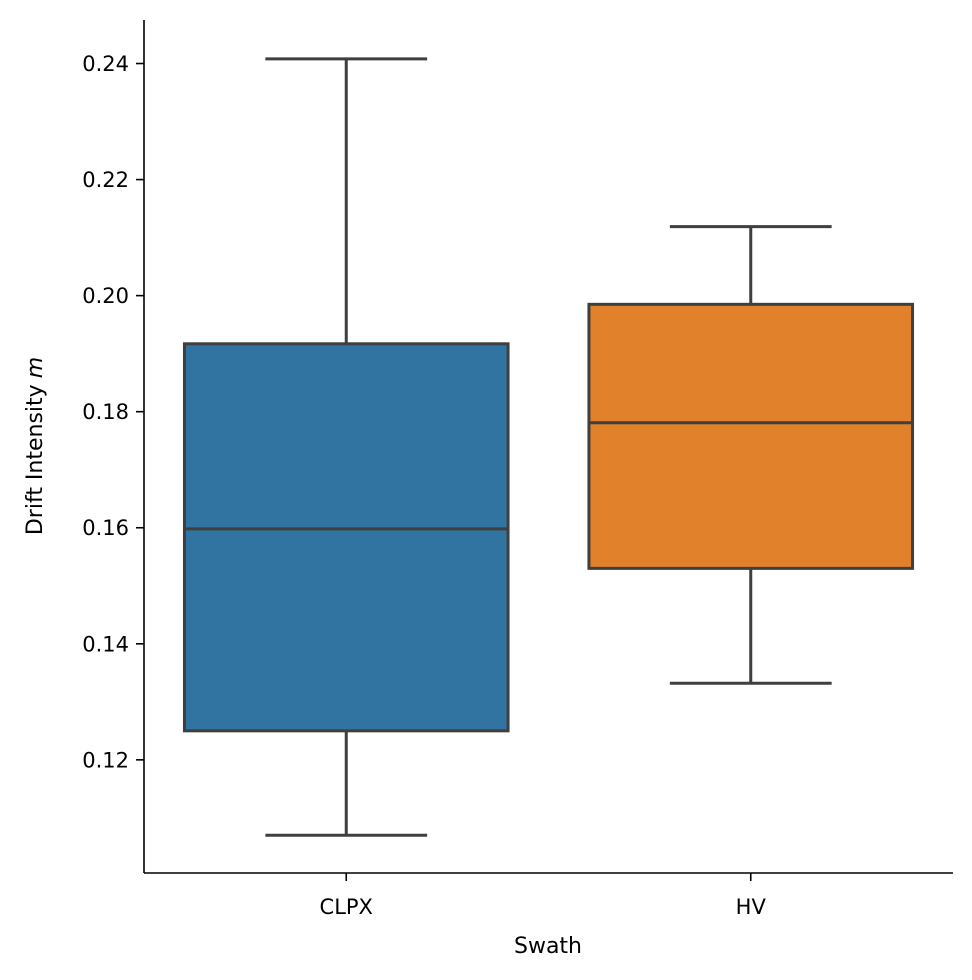 This screenshot has width=972, height=980. I want to click on y-tick-label: 0.24, so click(105, 64).